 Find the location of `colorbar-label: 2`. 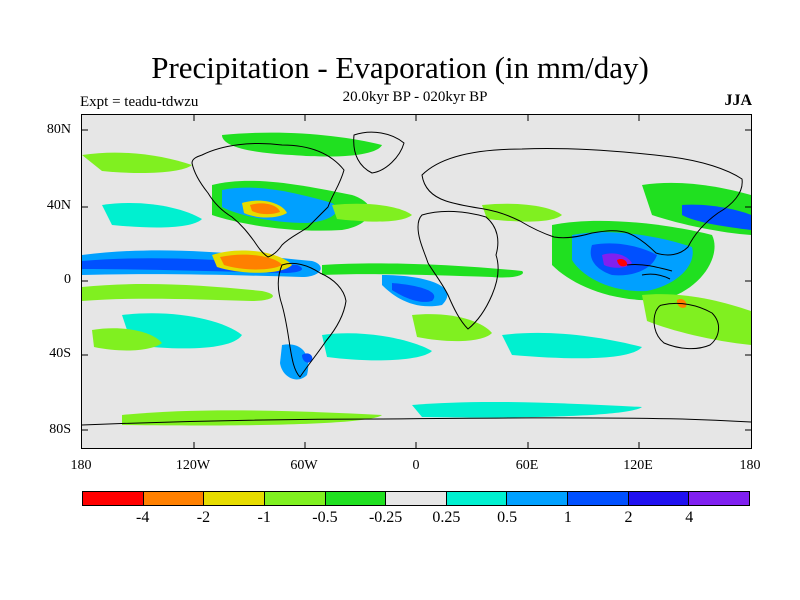

colorbar-label: 2 is located at coordinates (628, 517).